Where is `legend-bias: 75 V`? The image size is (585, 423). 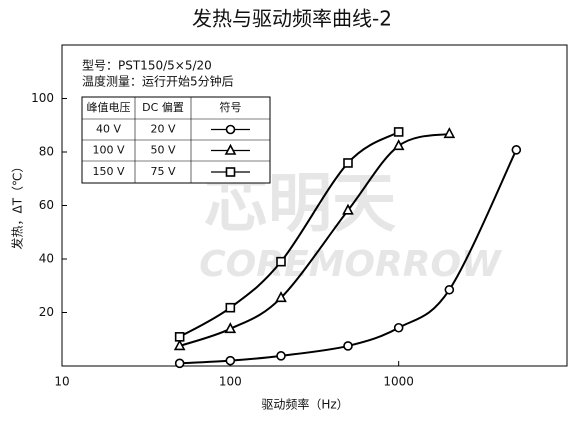 legend-bias: 75 V is located at coordinates (162, 171).